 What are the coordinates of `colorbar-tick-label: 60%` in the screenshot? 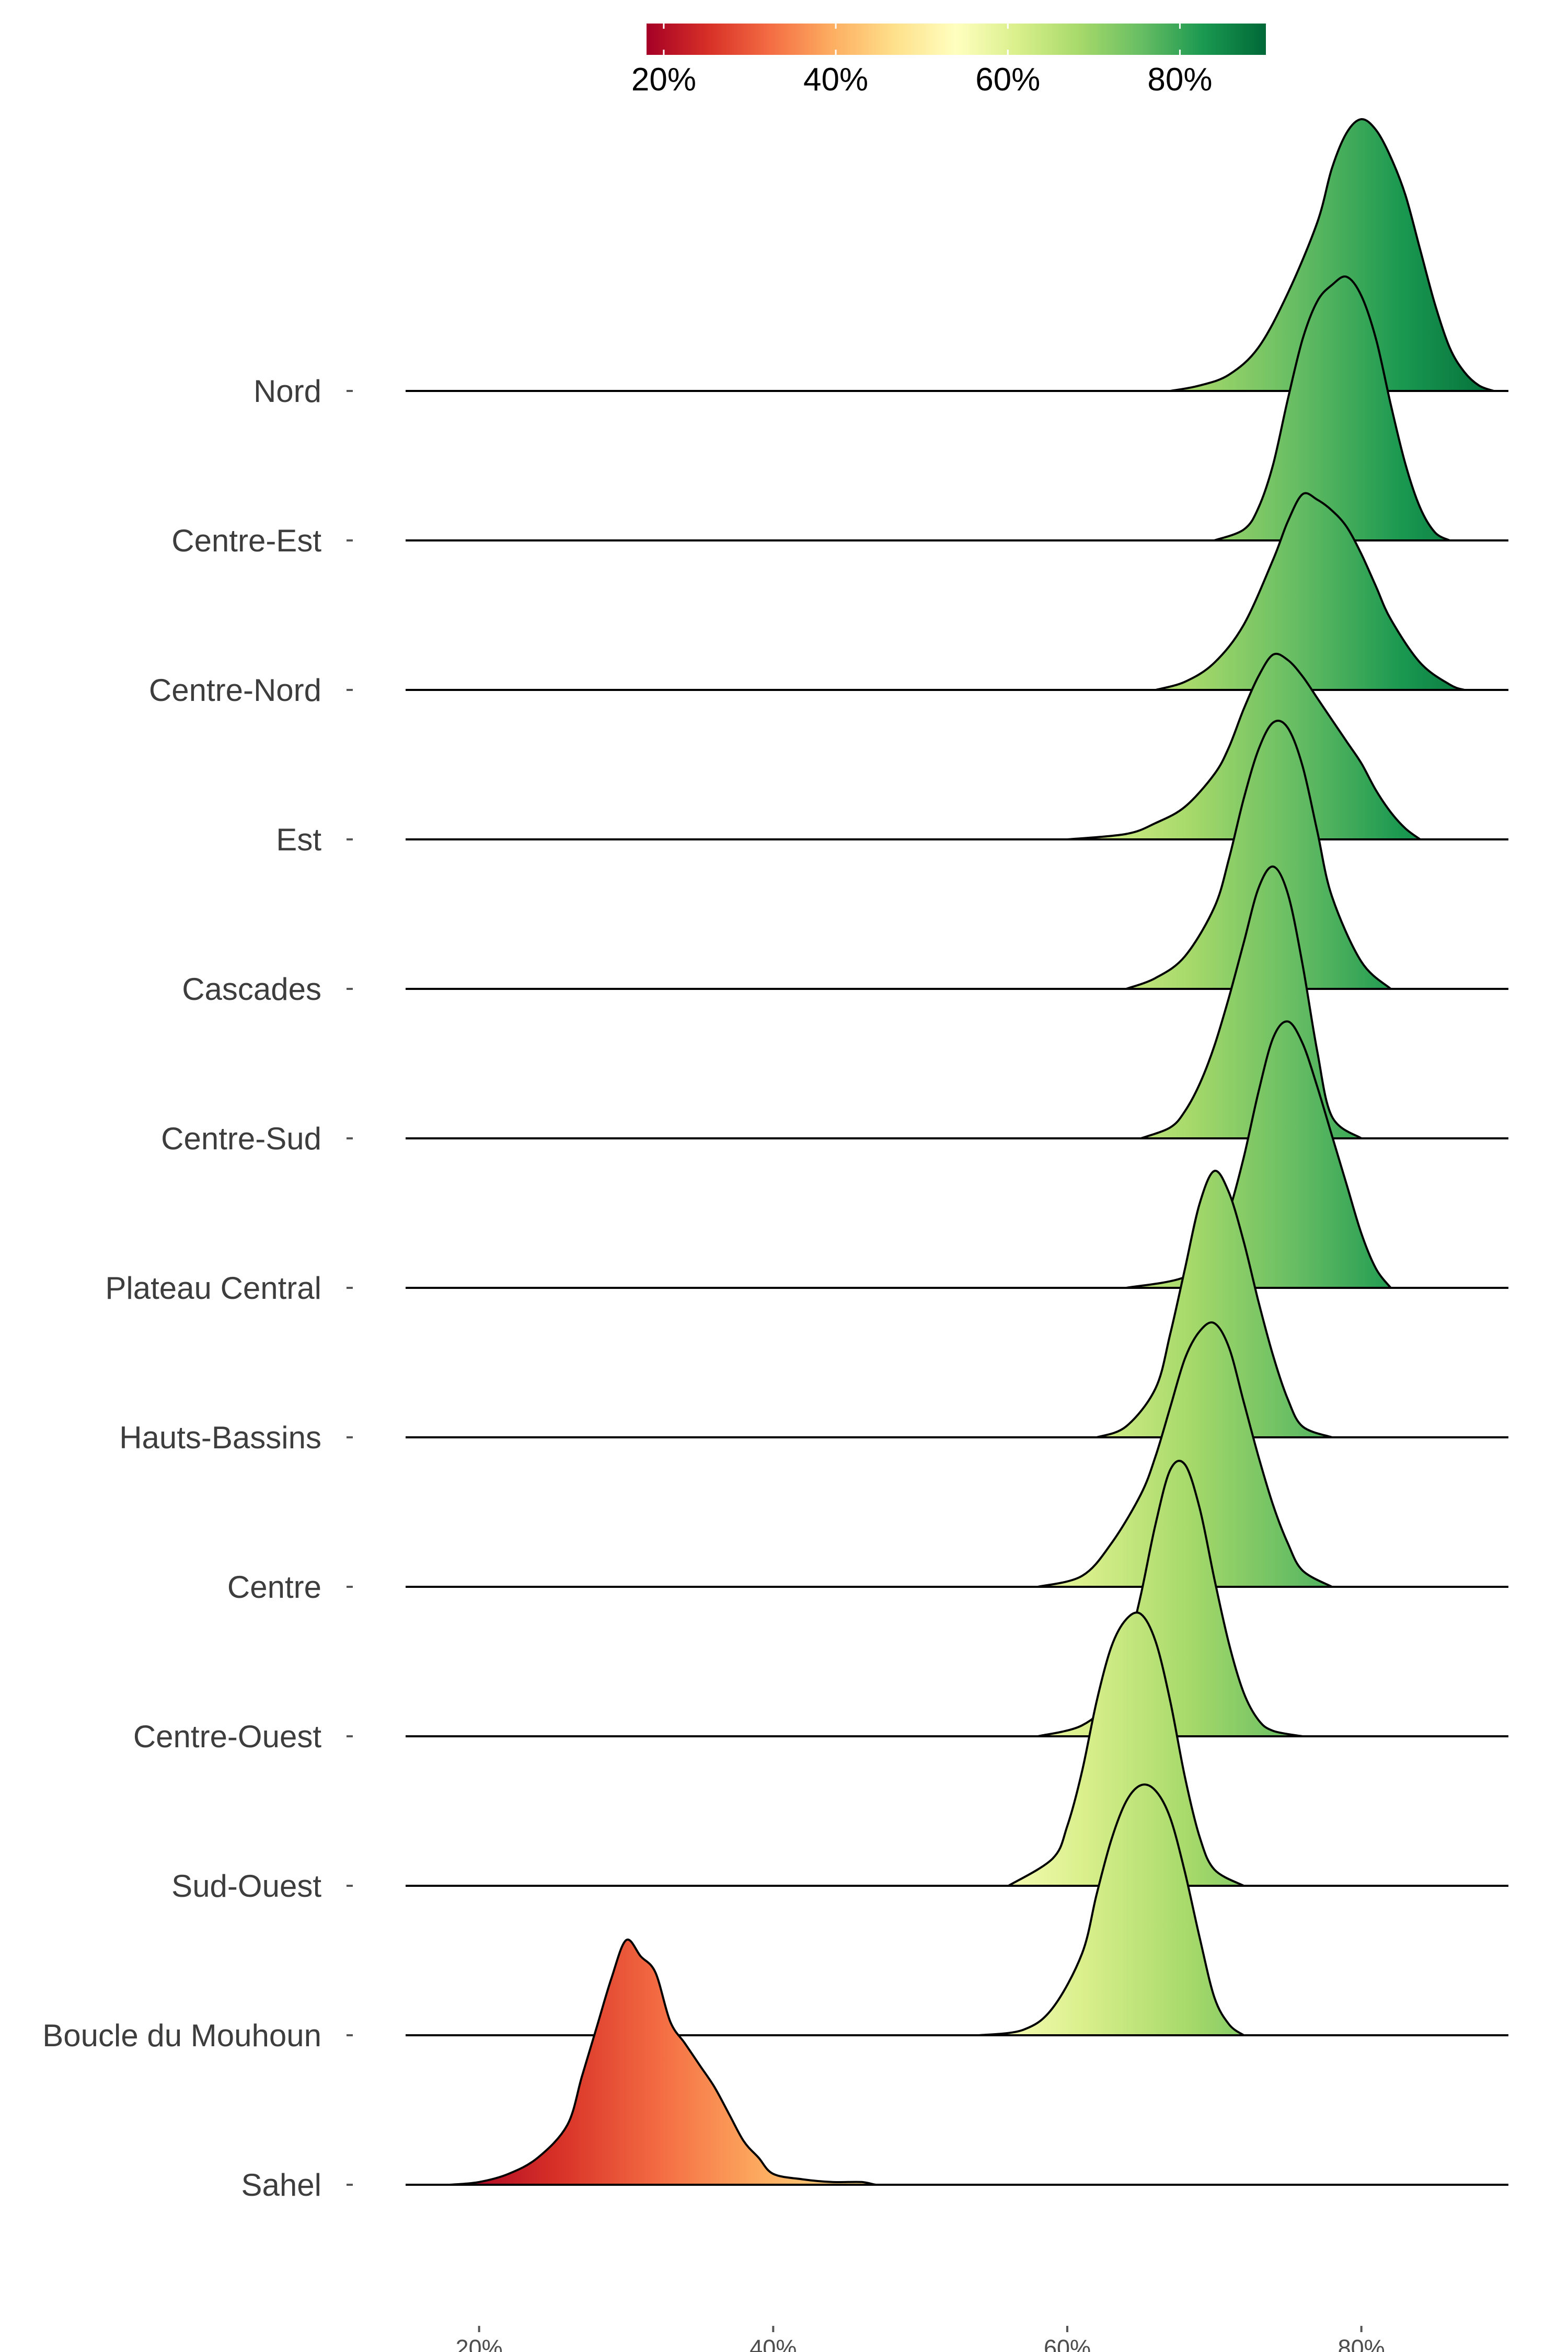 It's located at (1007, 80).